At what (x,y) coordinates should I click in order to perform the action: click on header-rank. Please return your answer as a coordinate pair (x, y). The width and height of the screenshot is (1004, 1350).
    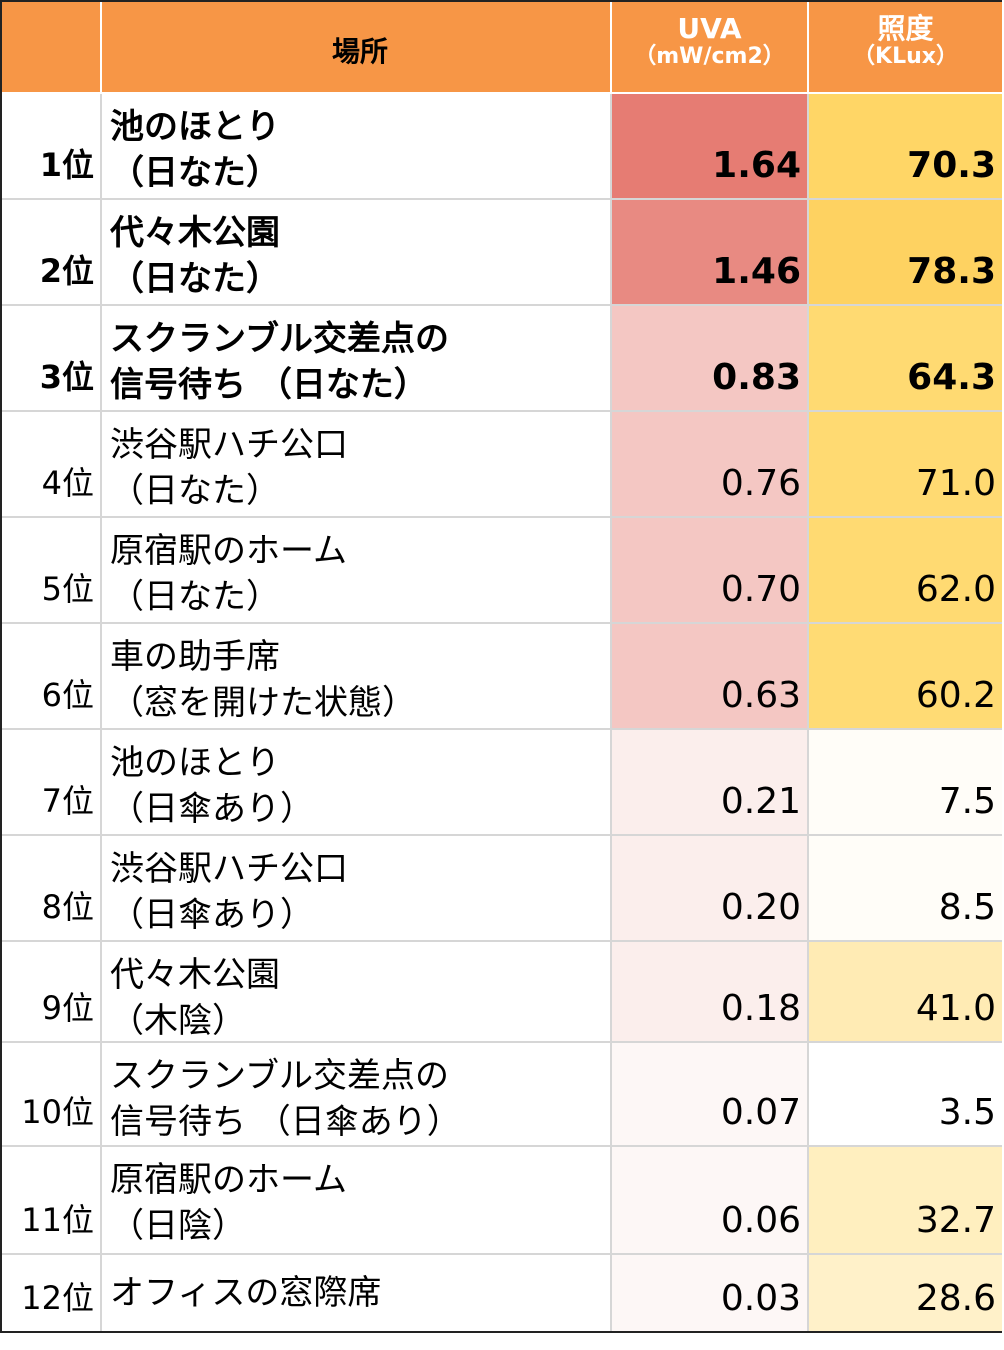
    Looking at the image, I should click on (52, 48).